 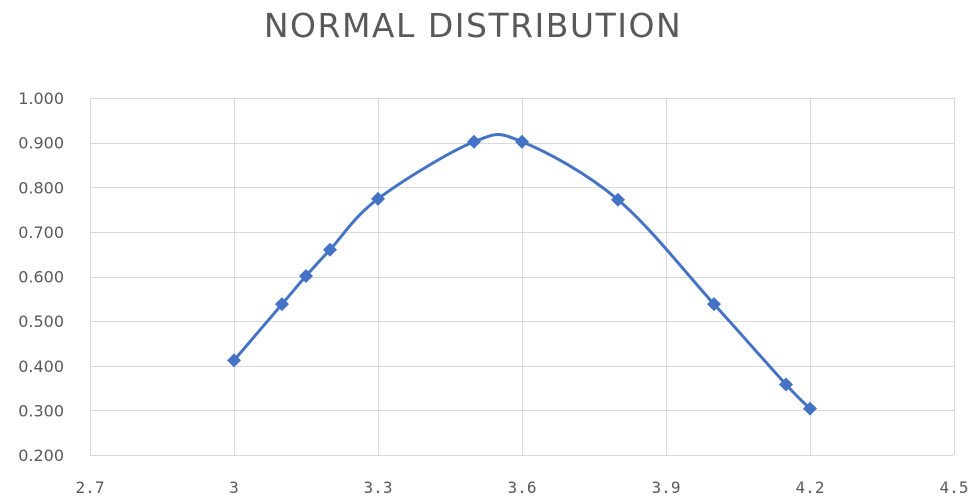 I want to click on x-tick-label: 3.6, so click(x=522, y=487).